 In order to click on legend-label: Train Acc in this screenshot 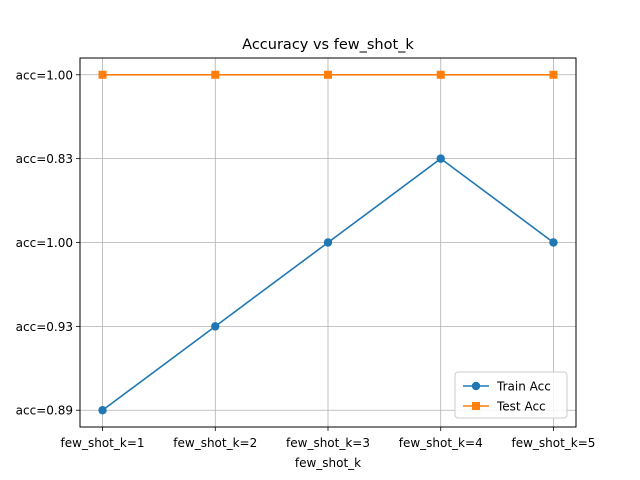, I will do `click(523, 387)`.